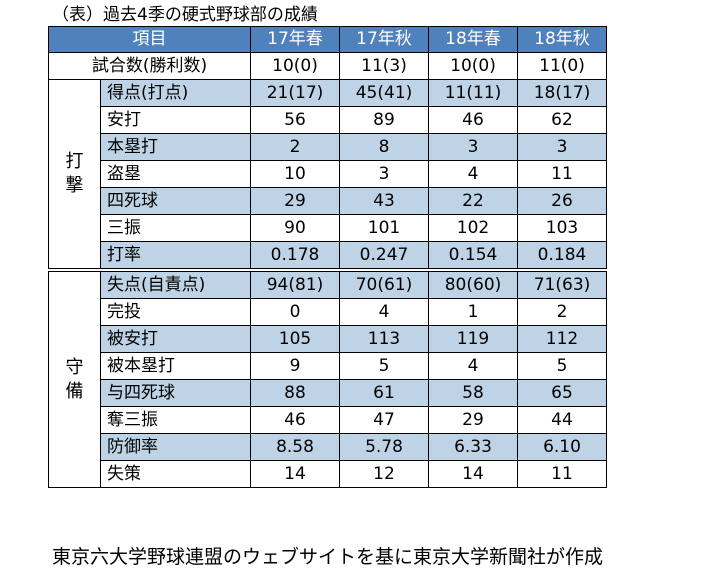 The width and height of the screenshot is (710, 579). Describe the element at coordinates (384, 147) in the screenshot. I see `table-cell: 8` at that location.